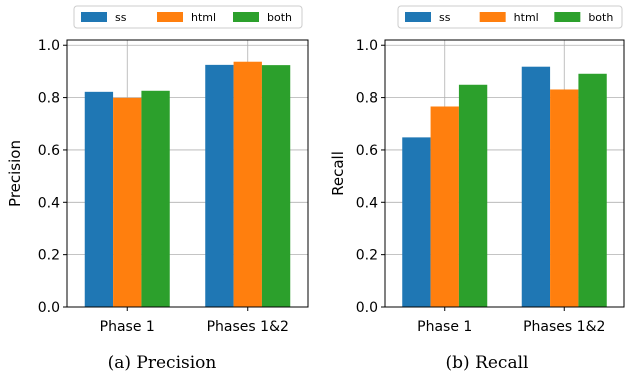  I want to click on panel-caption: (b) Recall, so click(487, 363).